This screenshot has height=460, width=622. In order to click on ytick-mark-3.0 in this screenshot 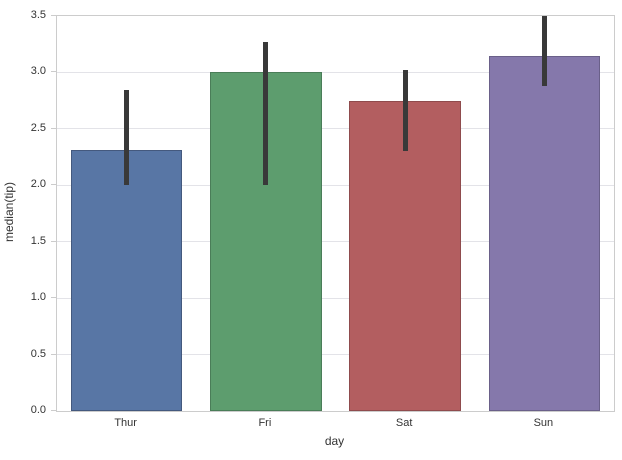, I will do `click(53, 72)`.